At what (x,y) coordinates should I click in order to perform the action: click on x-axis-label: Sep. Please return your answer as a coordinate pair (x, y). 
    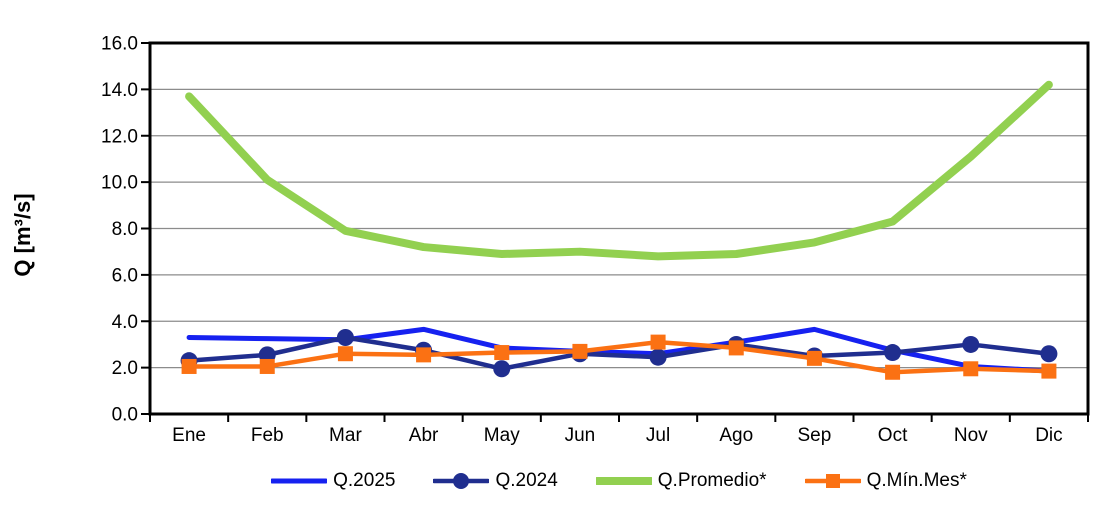
    Looking at the image, I should click on (815, 435).